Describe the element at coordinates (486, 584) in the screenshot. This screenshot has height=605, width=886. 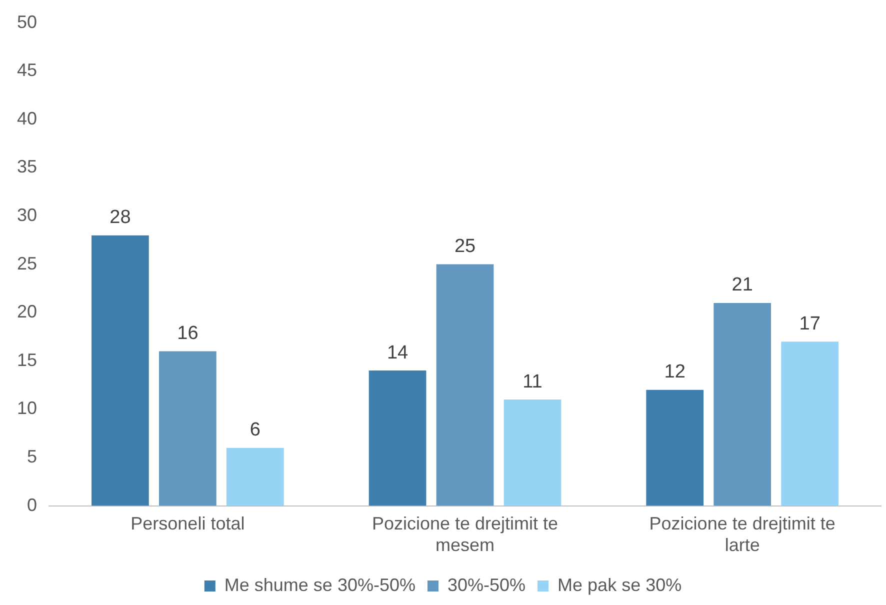
I see `legend-label: 30%-50%` at that location.